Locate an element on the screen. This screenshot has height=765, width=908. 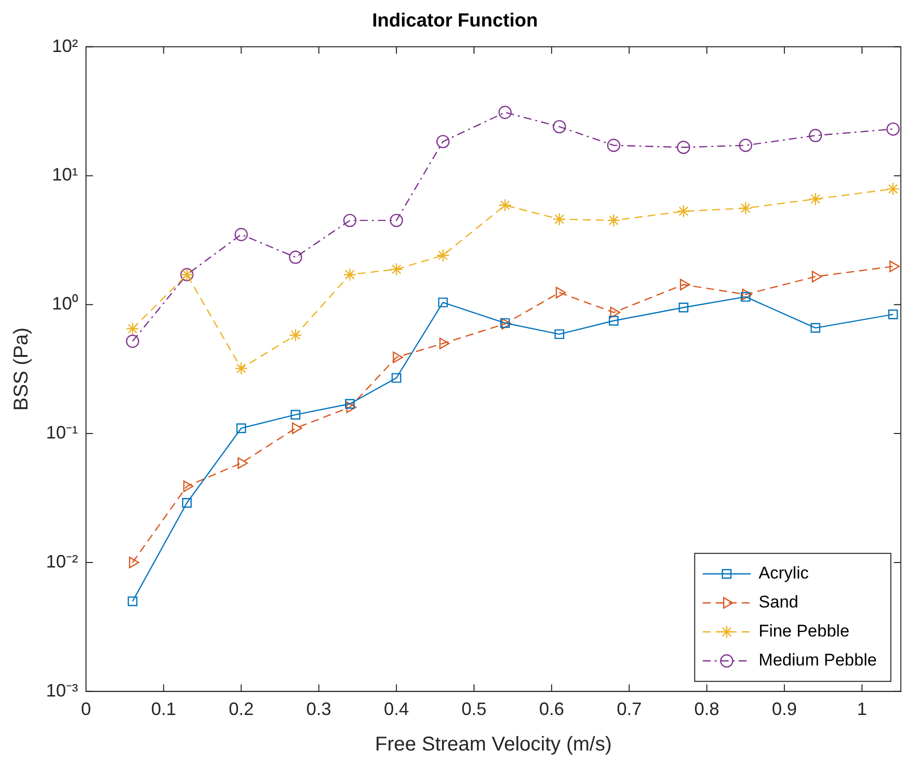
x-tick-label: 0.9 is located at coordinates (784, 709).